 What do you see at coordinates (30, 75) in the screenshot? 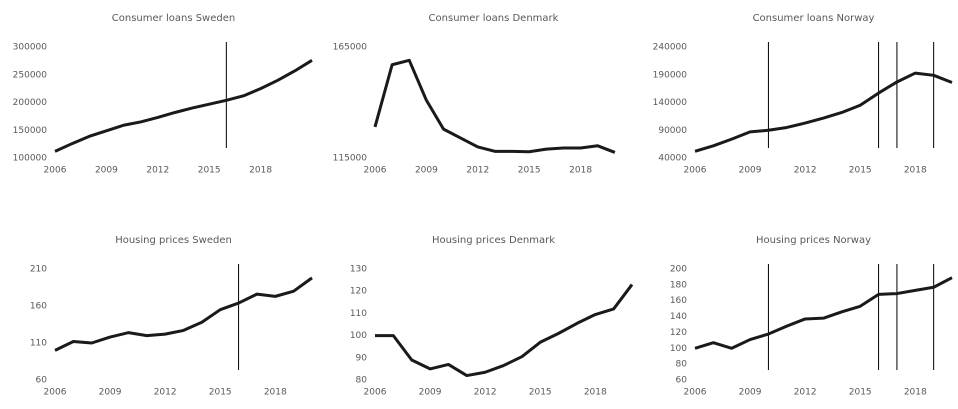
I see `y-tick-label: 250000` at bounding box center [30, 75].